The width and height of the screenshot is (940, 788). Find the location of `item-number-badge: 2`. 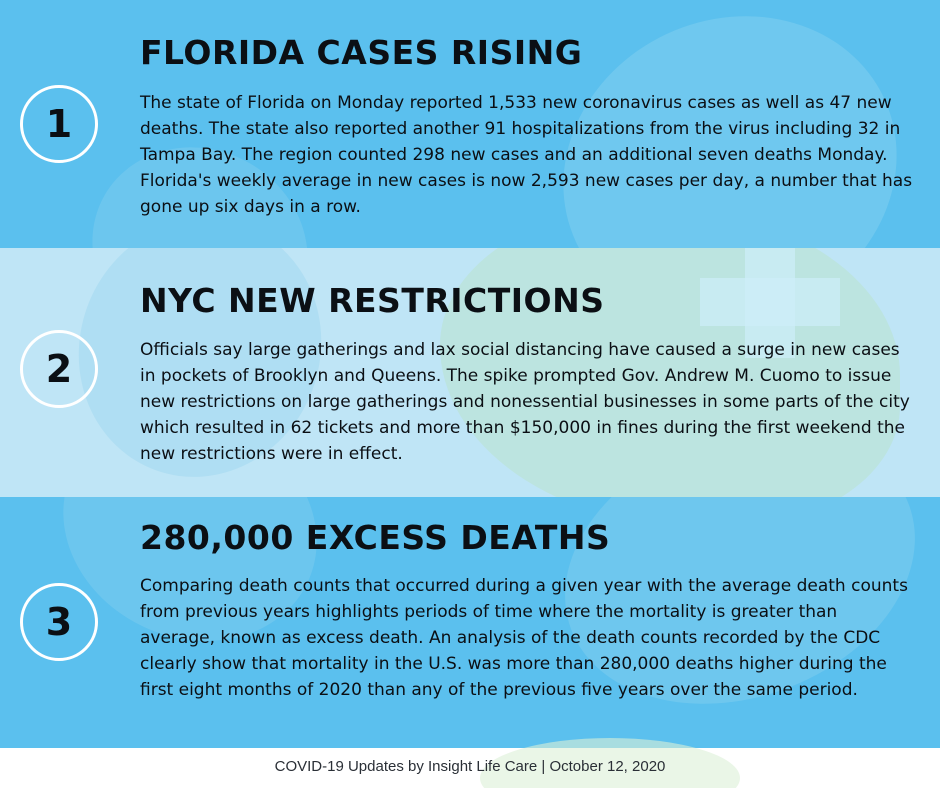

item-number-badge: 2 is located at coordinates (59, 369).